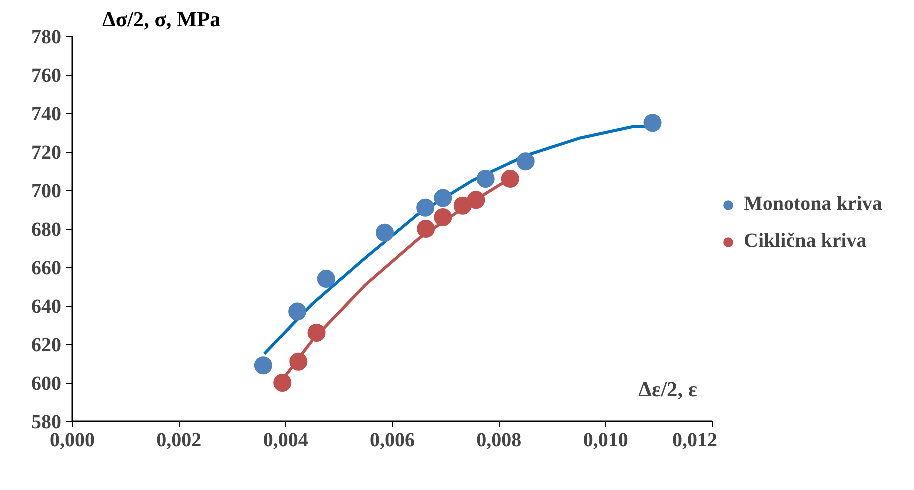 The image size is (914, 490). Describe the element at coordinates (392, 441) in the screenshot. I see `x-tick-label: 0,006` at that location.